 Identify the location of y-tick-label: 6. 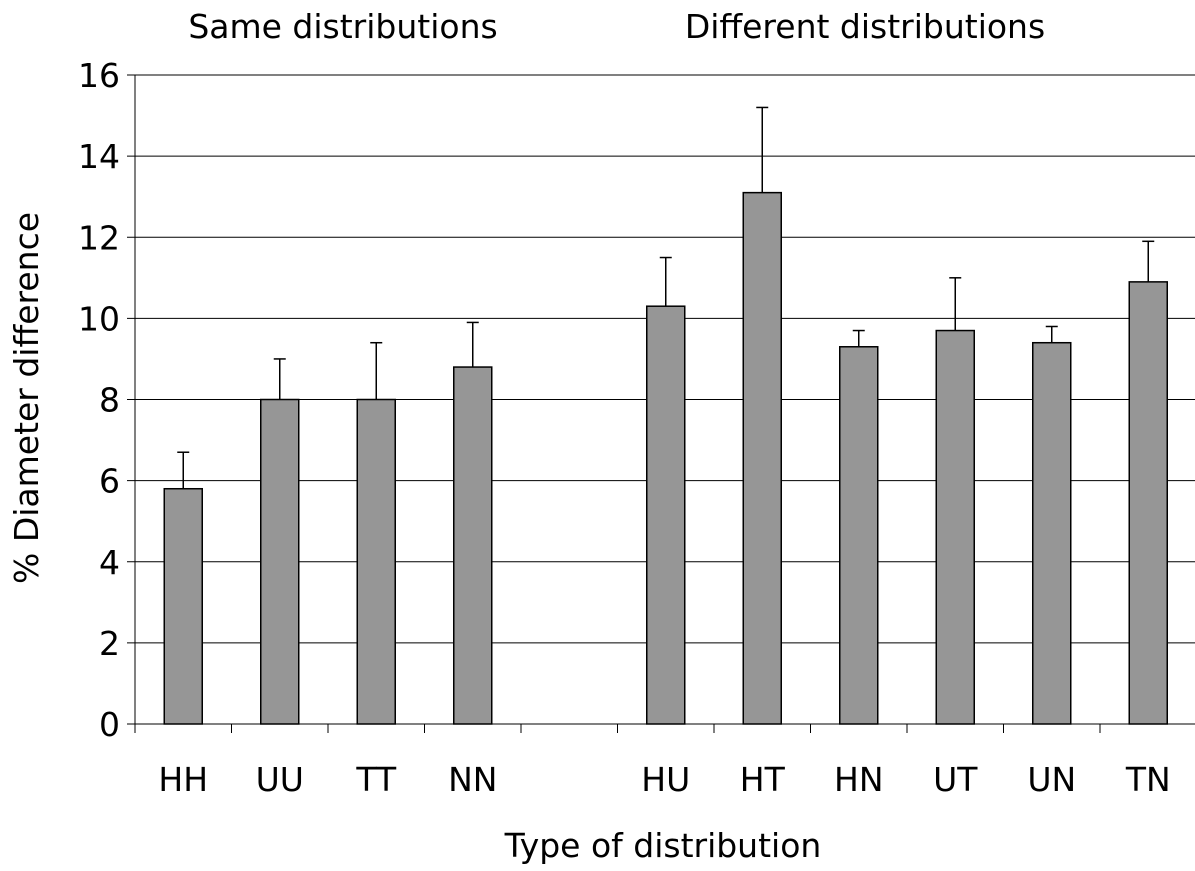
(109, 481).